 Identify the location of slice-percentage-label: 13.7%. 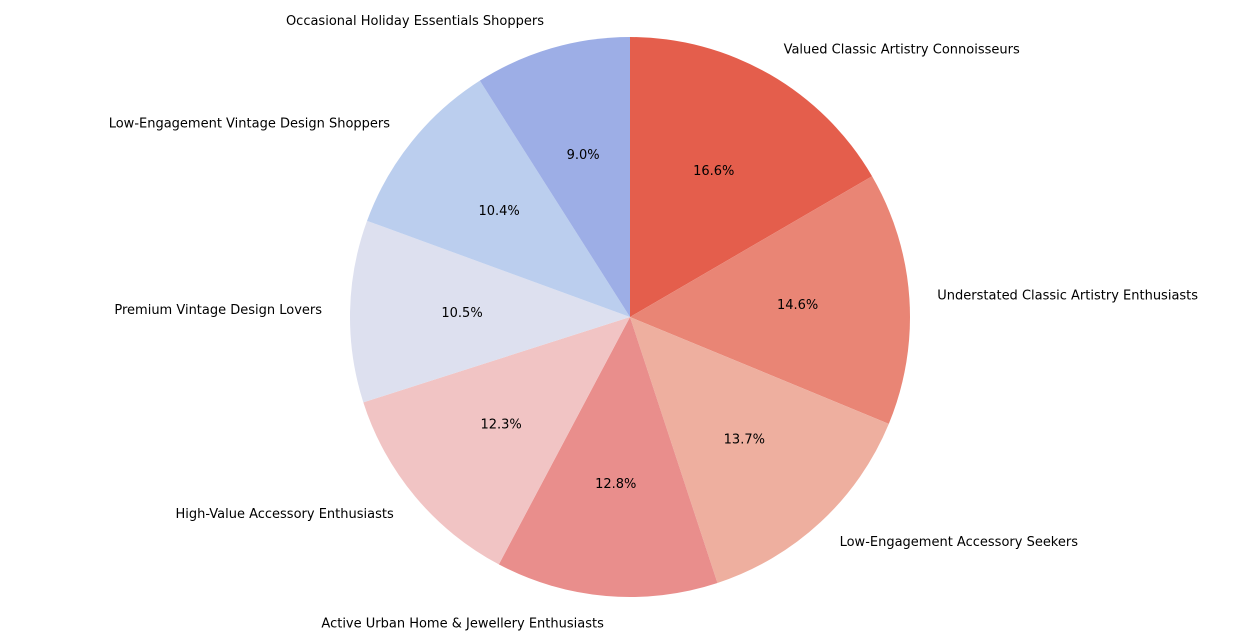
(744, 440).